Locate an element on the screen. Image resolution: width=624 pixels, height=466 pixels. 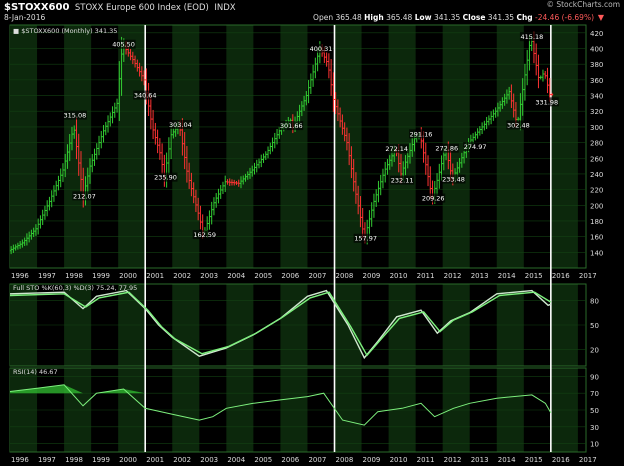
chg-label: Chg is located at coordinates (524, 17).